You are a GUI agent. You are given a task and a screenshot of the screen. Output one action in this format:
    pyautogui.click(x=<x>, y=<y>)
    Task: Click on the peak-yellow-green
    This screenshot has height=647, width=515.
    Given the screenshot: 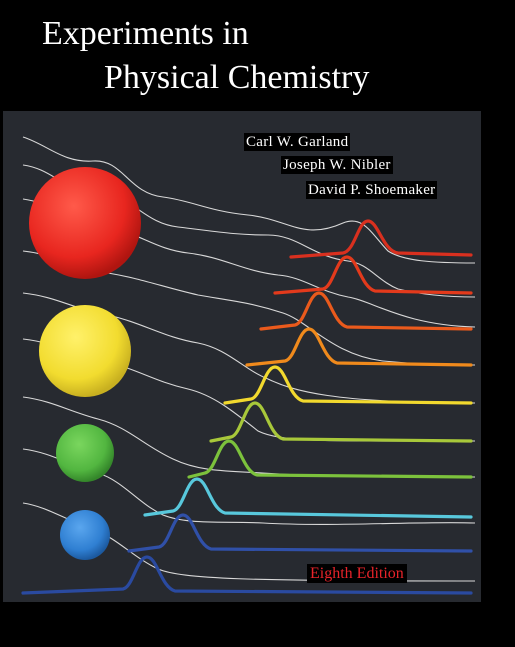 What is the action you would take?
    pyautogui.click(x=341, y=422)
    